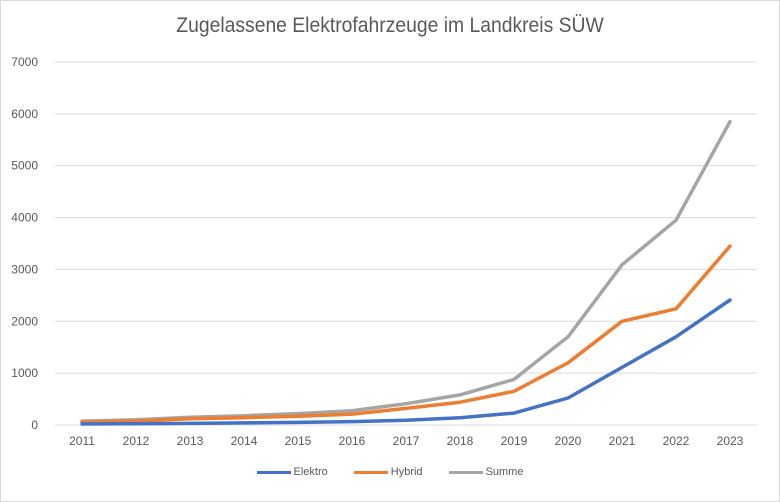  Describe the element at coordinates (24, 243) in the screenshot. I see `y-axis-ticks: 0 1000 2000 3000 4000 5000 6000 7000` at that location.